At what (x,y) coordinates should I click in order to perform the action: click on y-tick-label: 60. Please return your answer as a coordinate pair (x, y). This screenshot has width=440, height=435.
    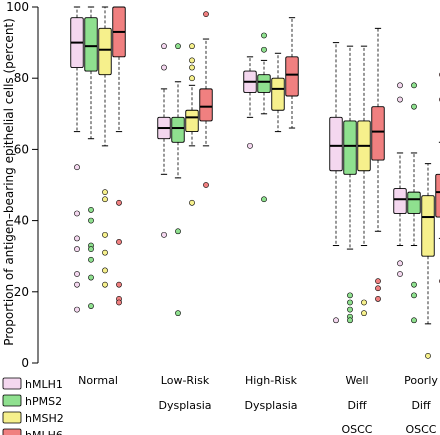
    Looking at the image, I should click on (21, 149).